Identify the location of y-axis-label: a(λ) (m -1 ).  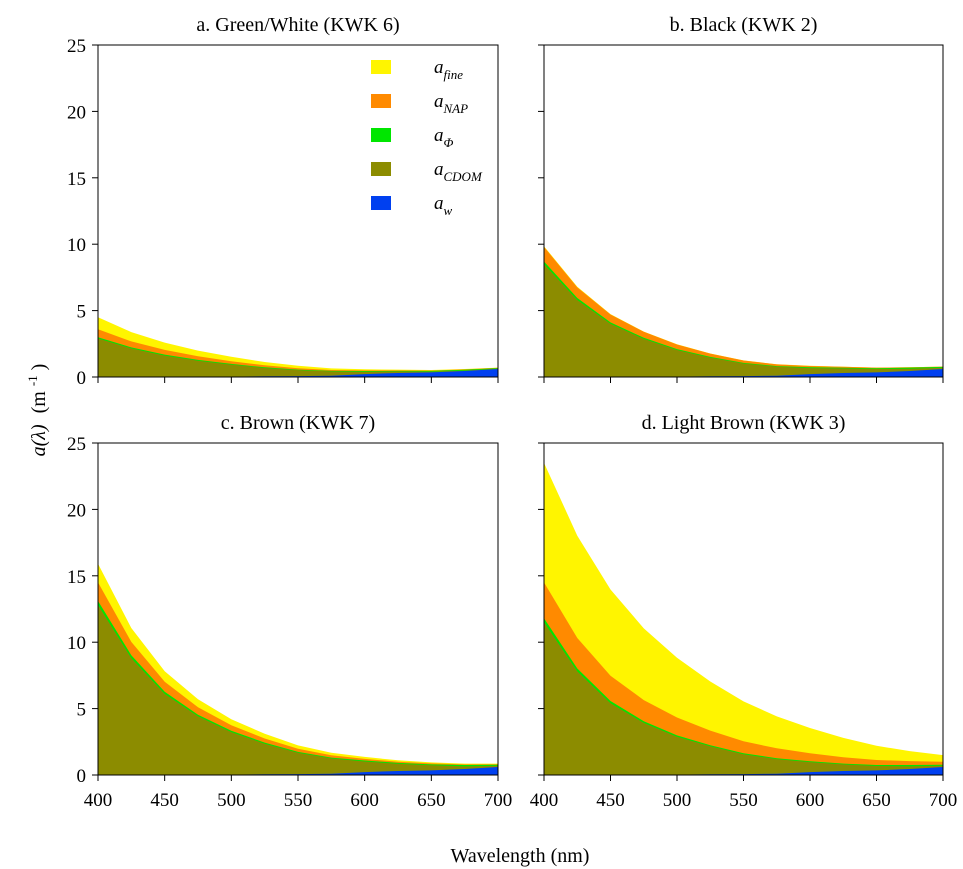
(35, 410).